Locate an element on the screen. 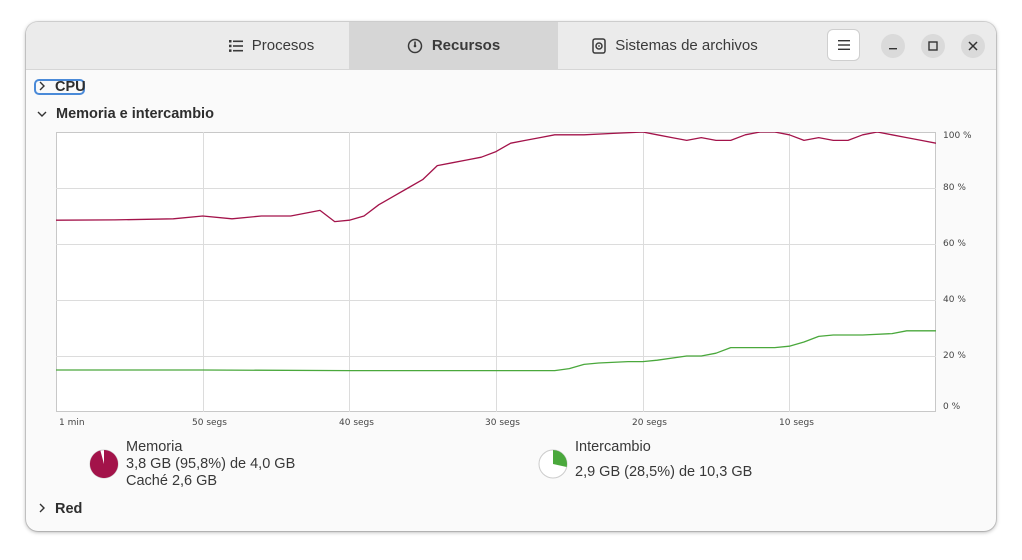 The image size is (1022, 560). section-cpu-label: CPU is located at coordinates (70, 87).